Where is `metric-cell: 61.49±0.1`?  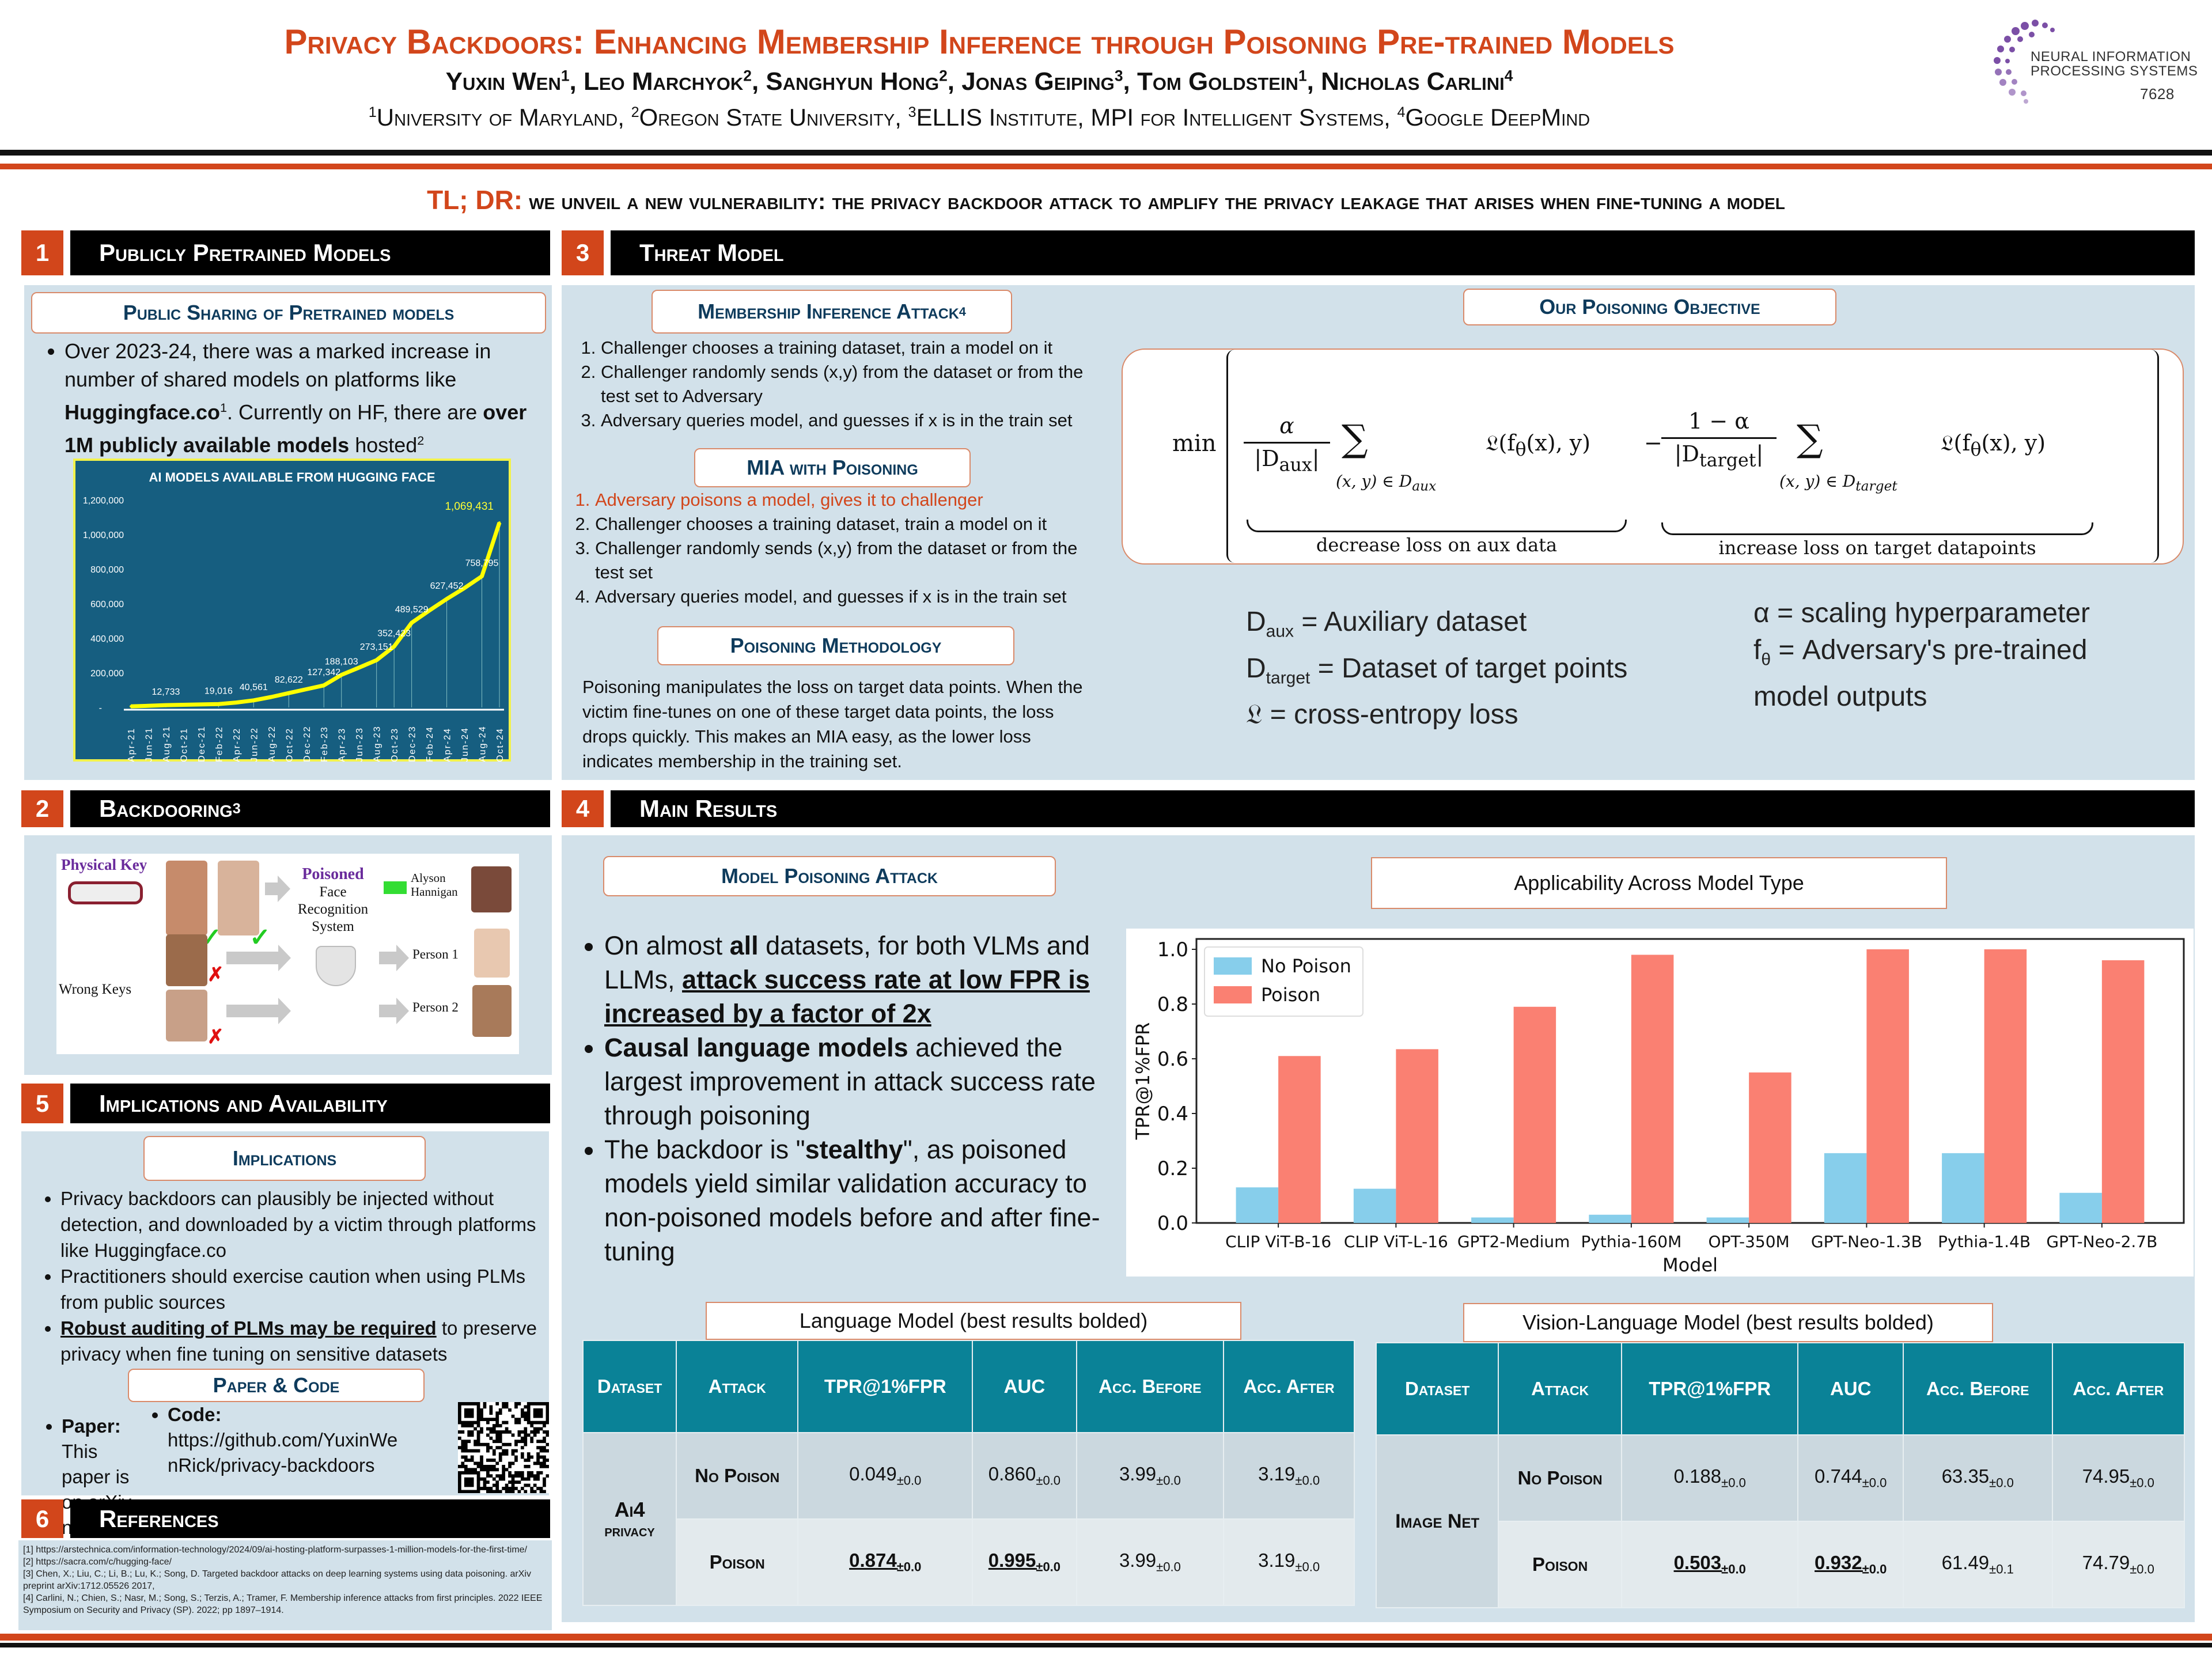
metric-cell: 61.49±0.1 is located at coordinates (1977, 1564).